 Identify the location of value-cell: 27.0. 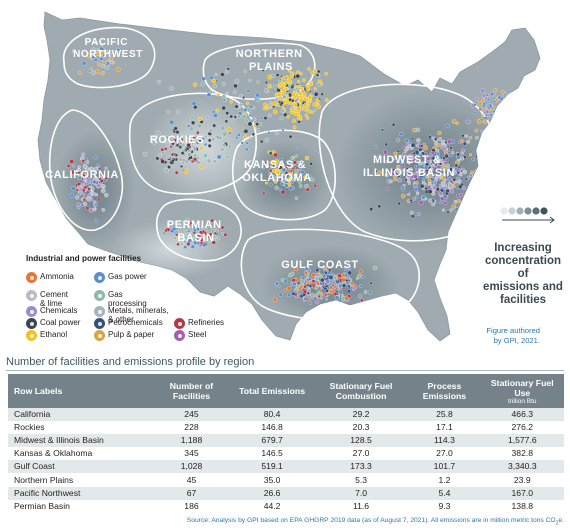
(361, 454).